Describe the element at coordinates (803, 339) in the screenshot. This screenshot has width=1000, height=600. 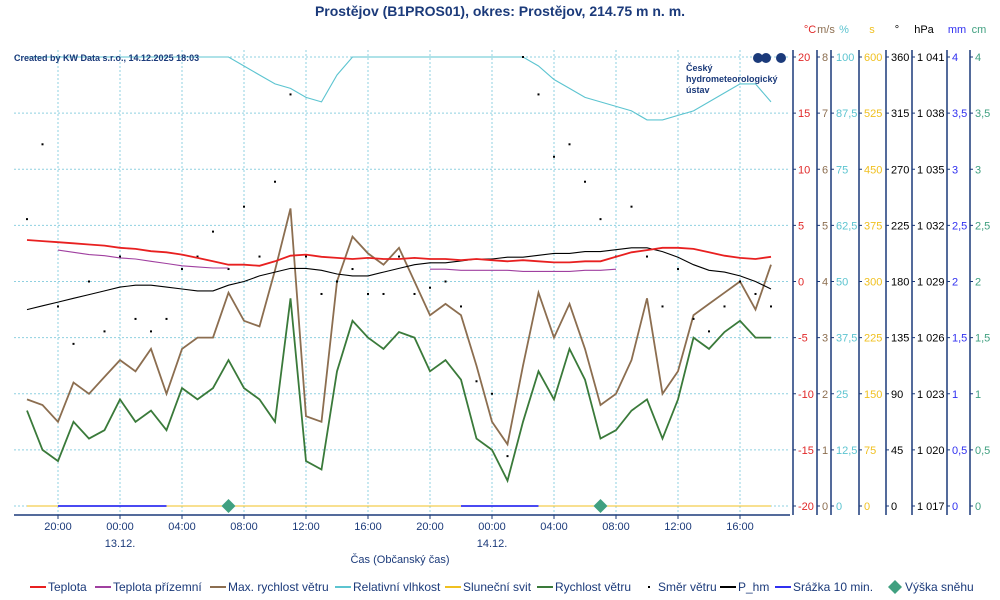
I see `y-tick-label: -5` at that location.